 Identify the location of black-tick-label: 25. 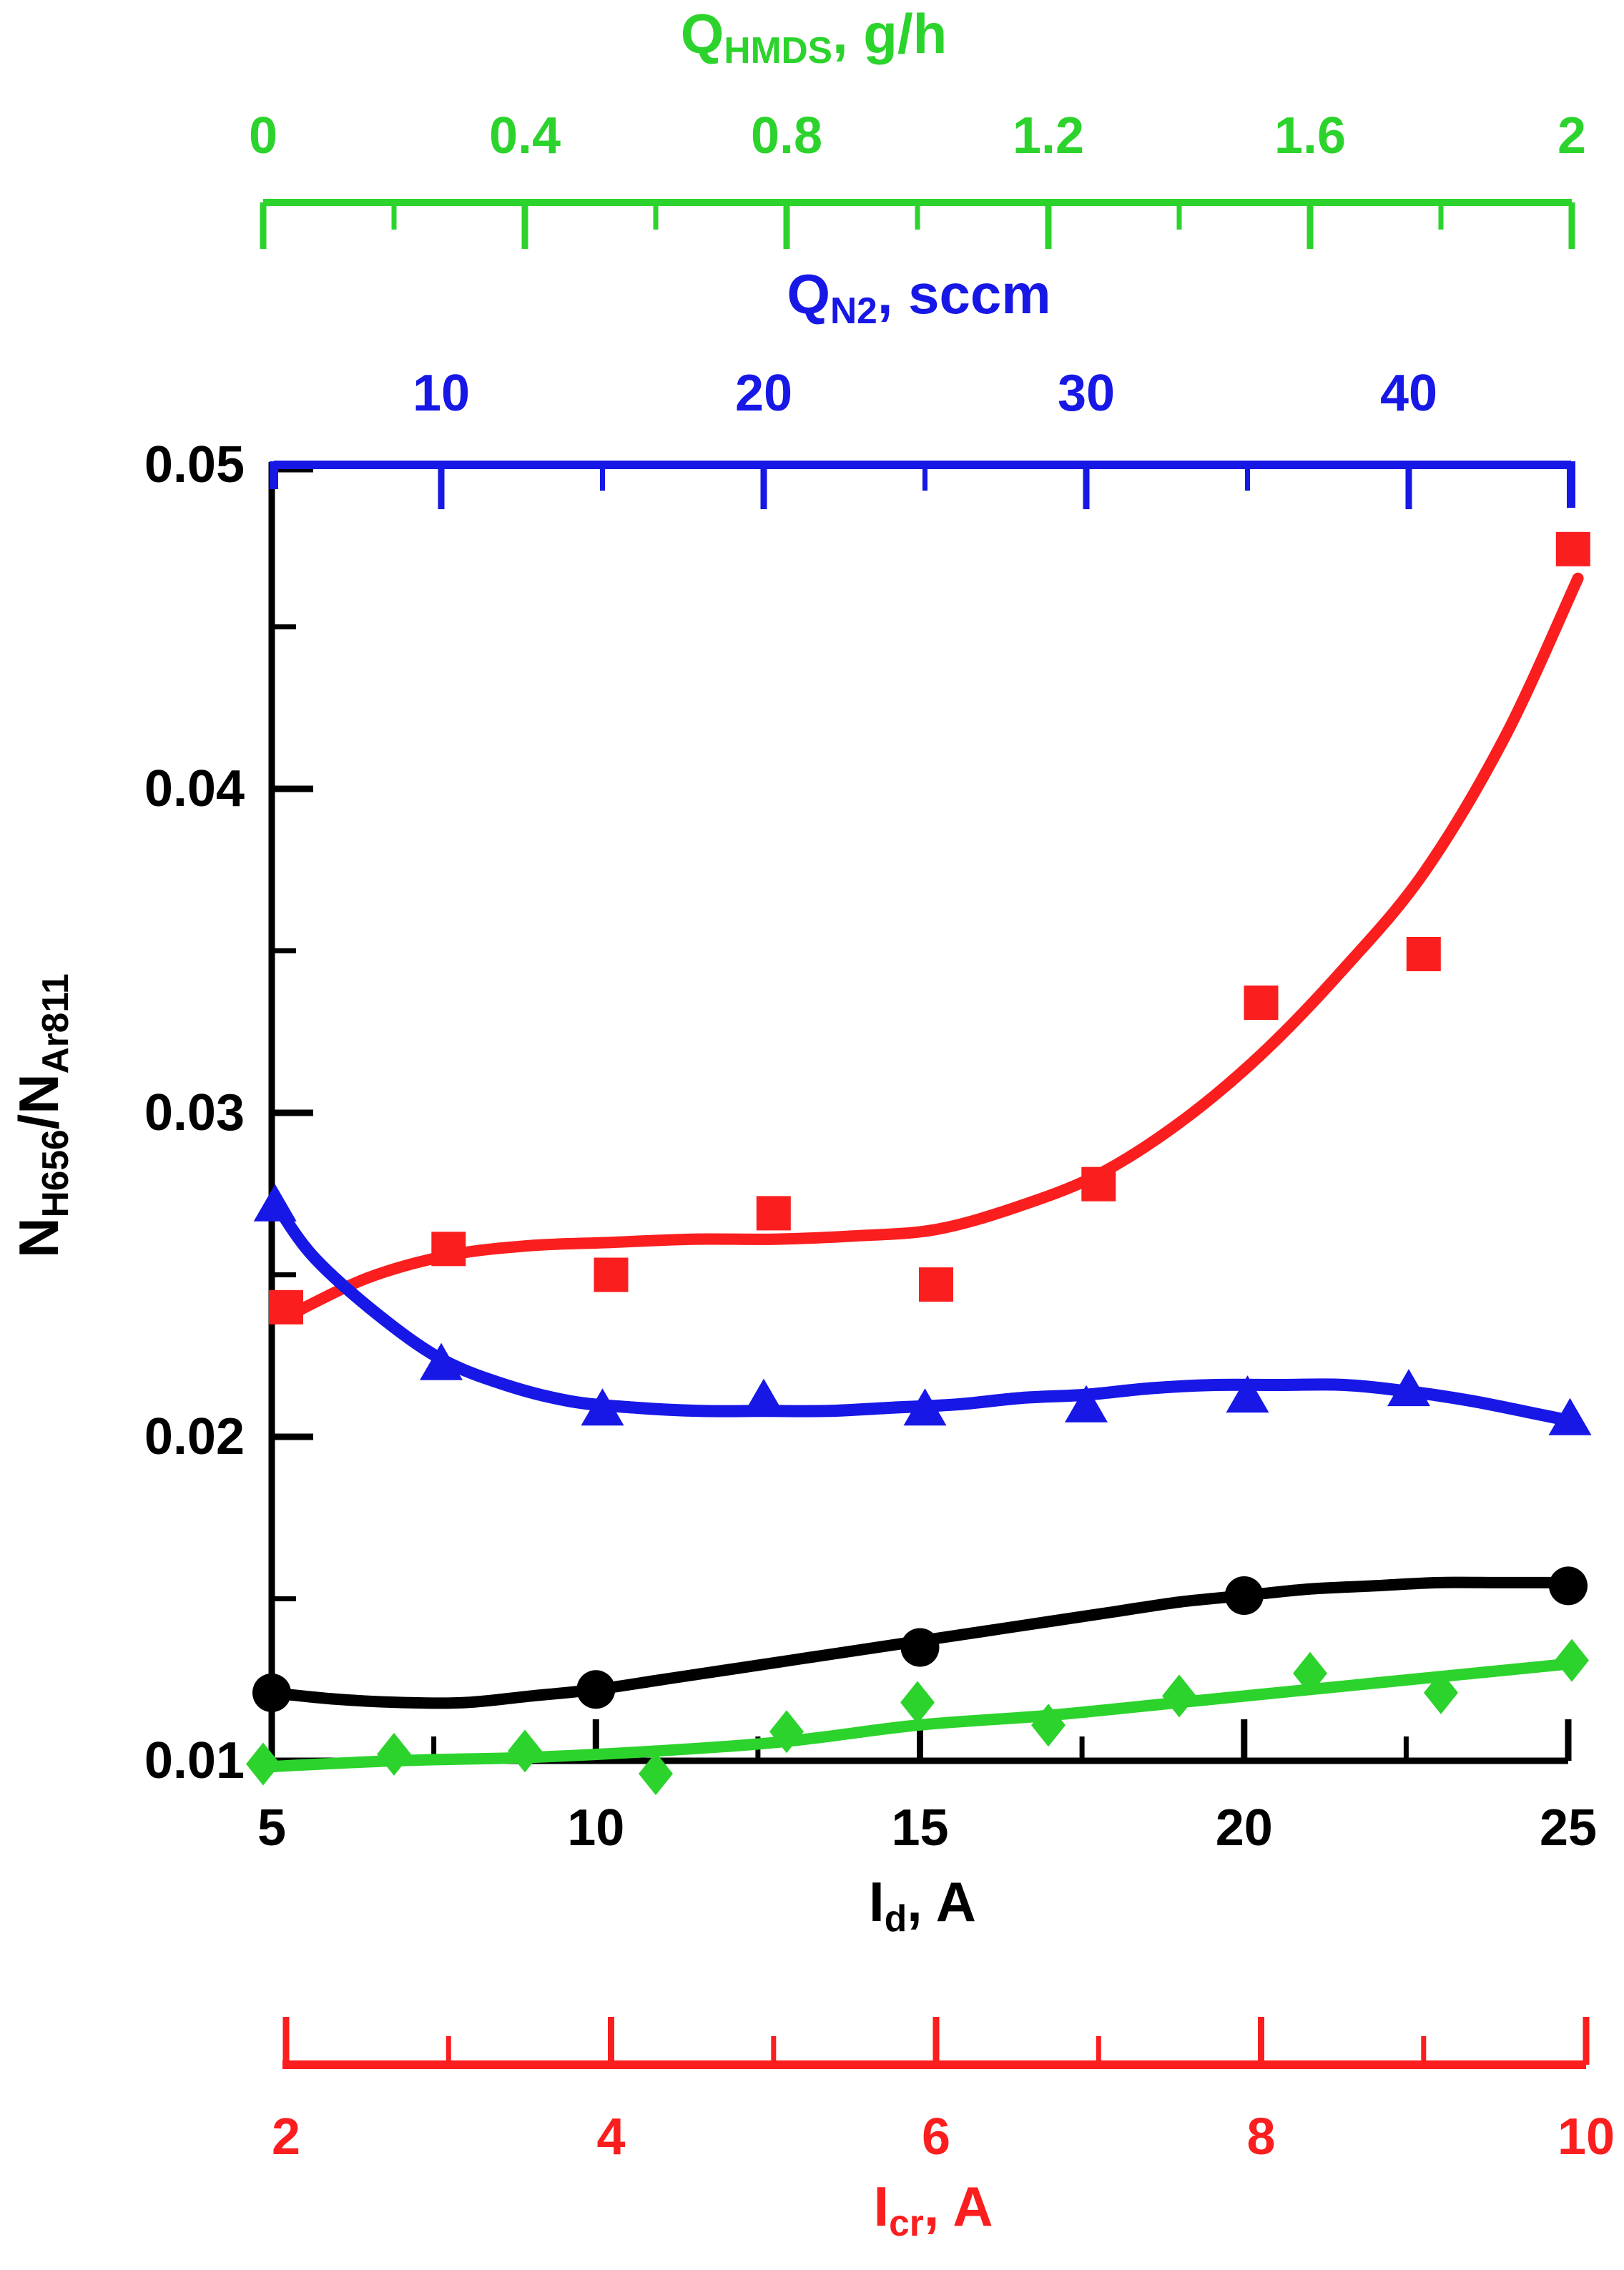
(1568, 1828).